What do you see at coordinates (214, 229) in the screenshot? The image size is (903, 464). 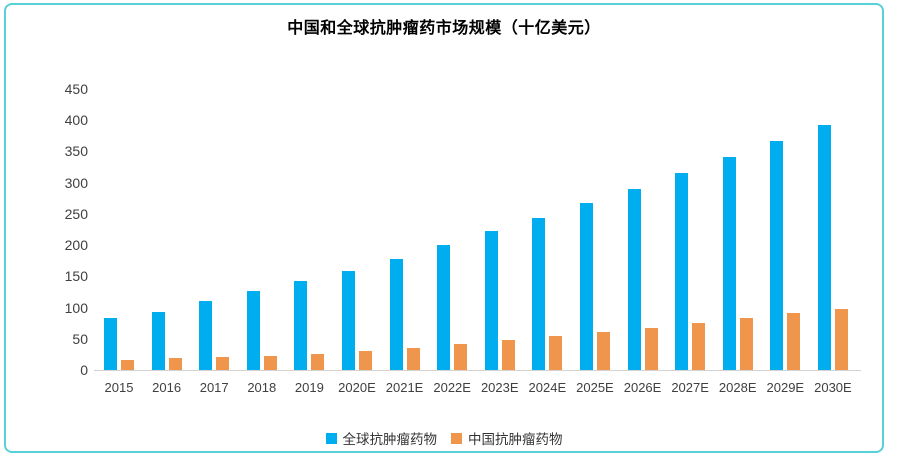 I see `bar-group-2017` at bounding box center [214, 229].